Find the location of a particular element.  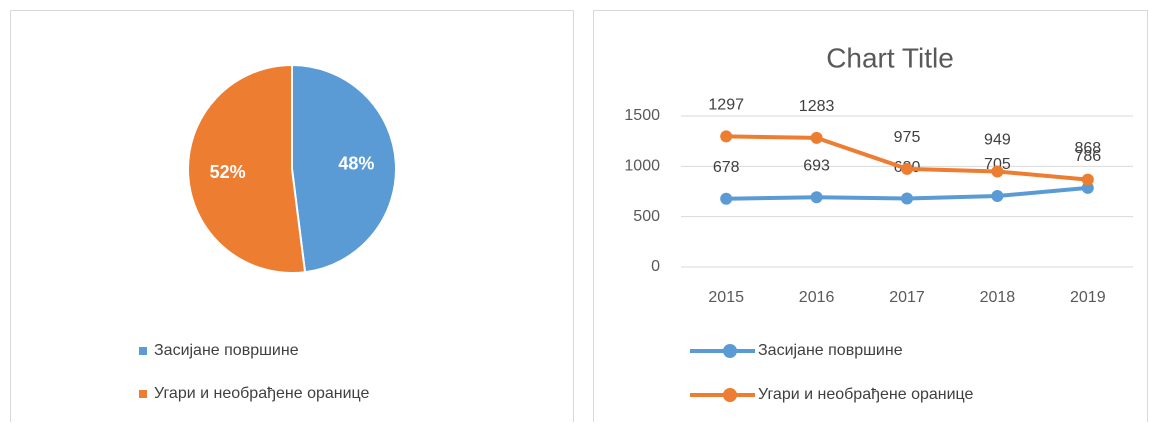

data-label: 1297 is located at coordinates (726, 105).